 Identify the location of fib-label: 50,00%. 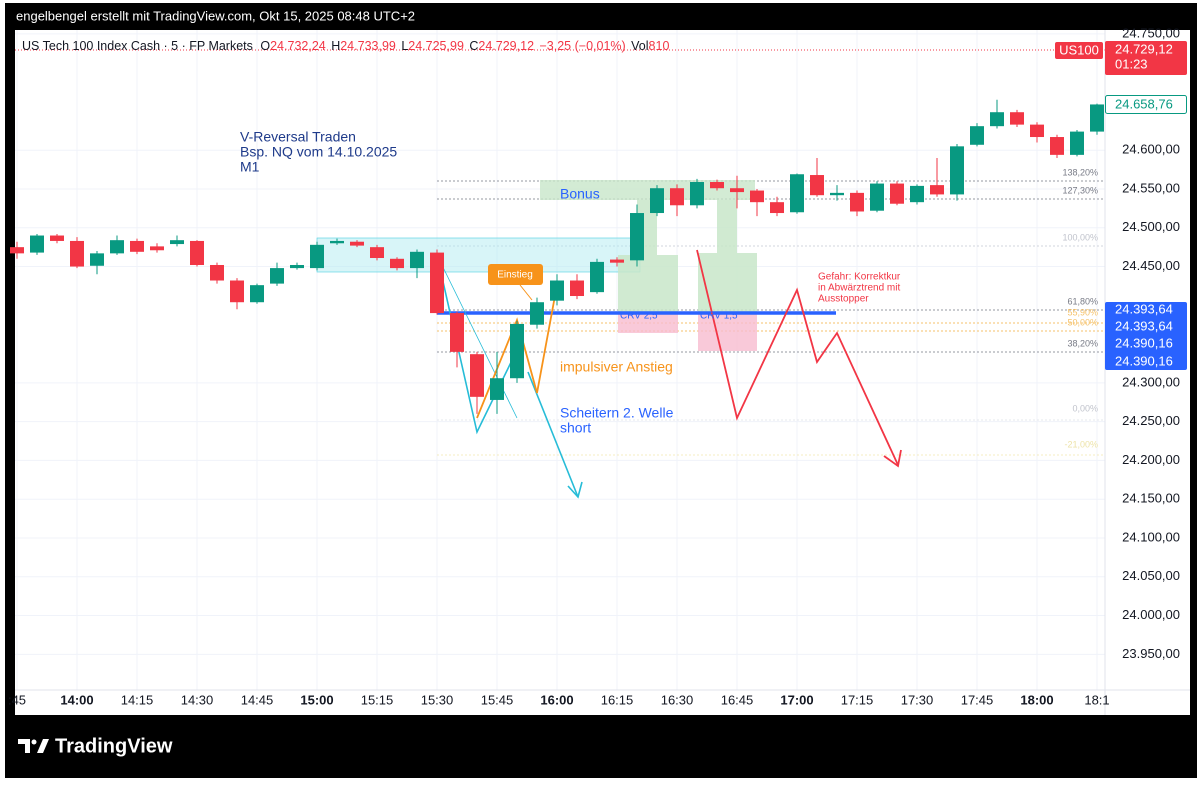
(1082, 322).